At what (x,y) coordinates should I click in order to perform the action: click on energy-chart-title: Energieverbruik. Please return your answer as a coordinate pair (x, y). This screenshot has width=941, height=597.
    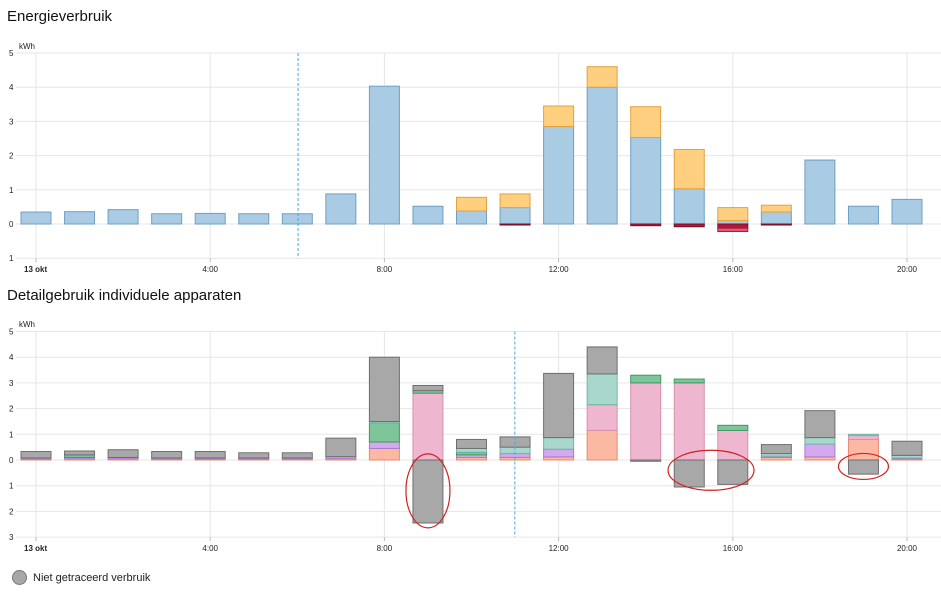
    Looking at the image, I should click on (60, 16).